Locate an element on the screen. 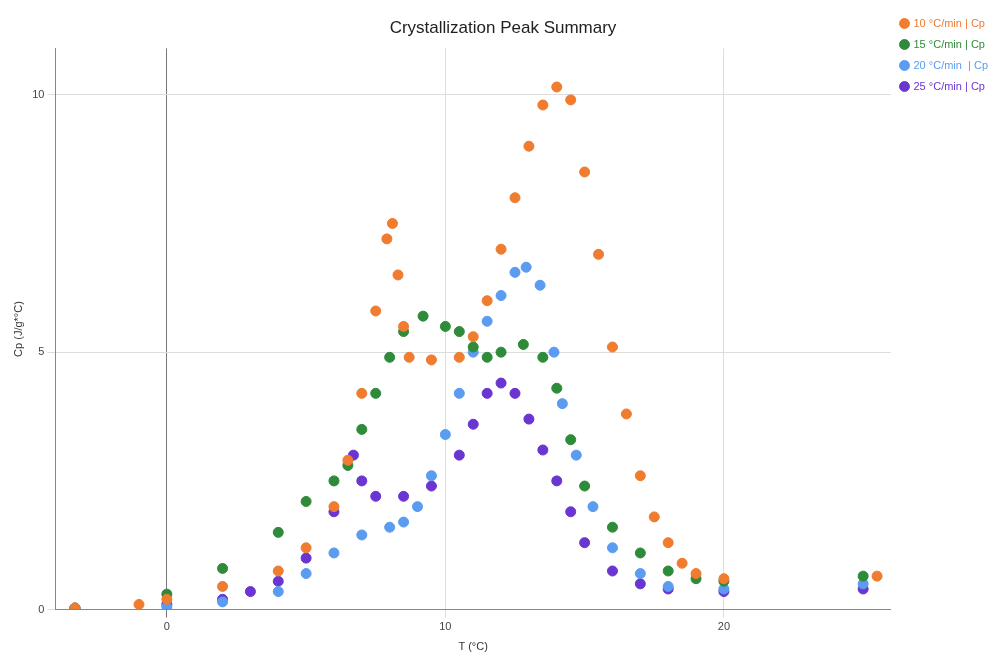 The width and height of the screenshot is (1006, 672). chart-title: Crystallization Peak Summary is located at coordinates (503, 27).